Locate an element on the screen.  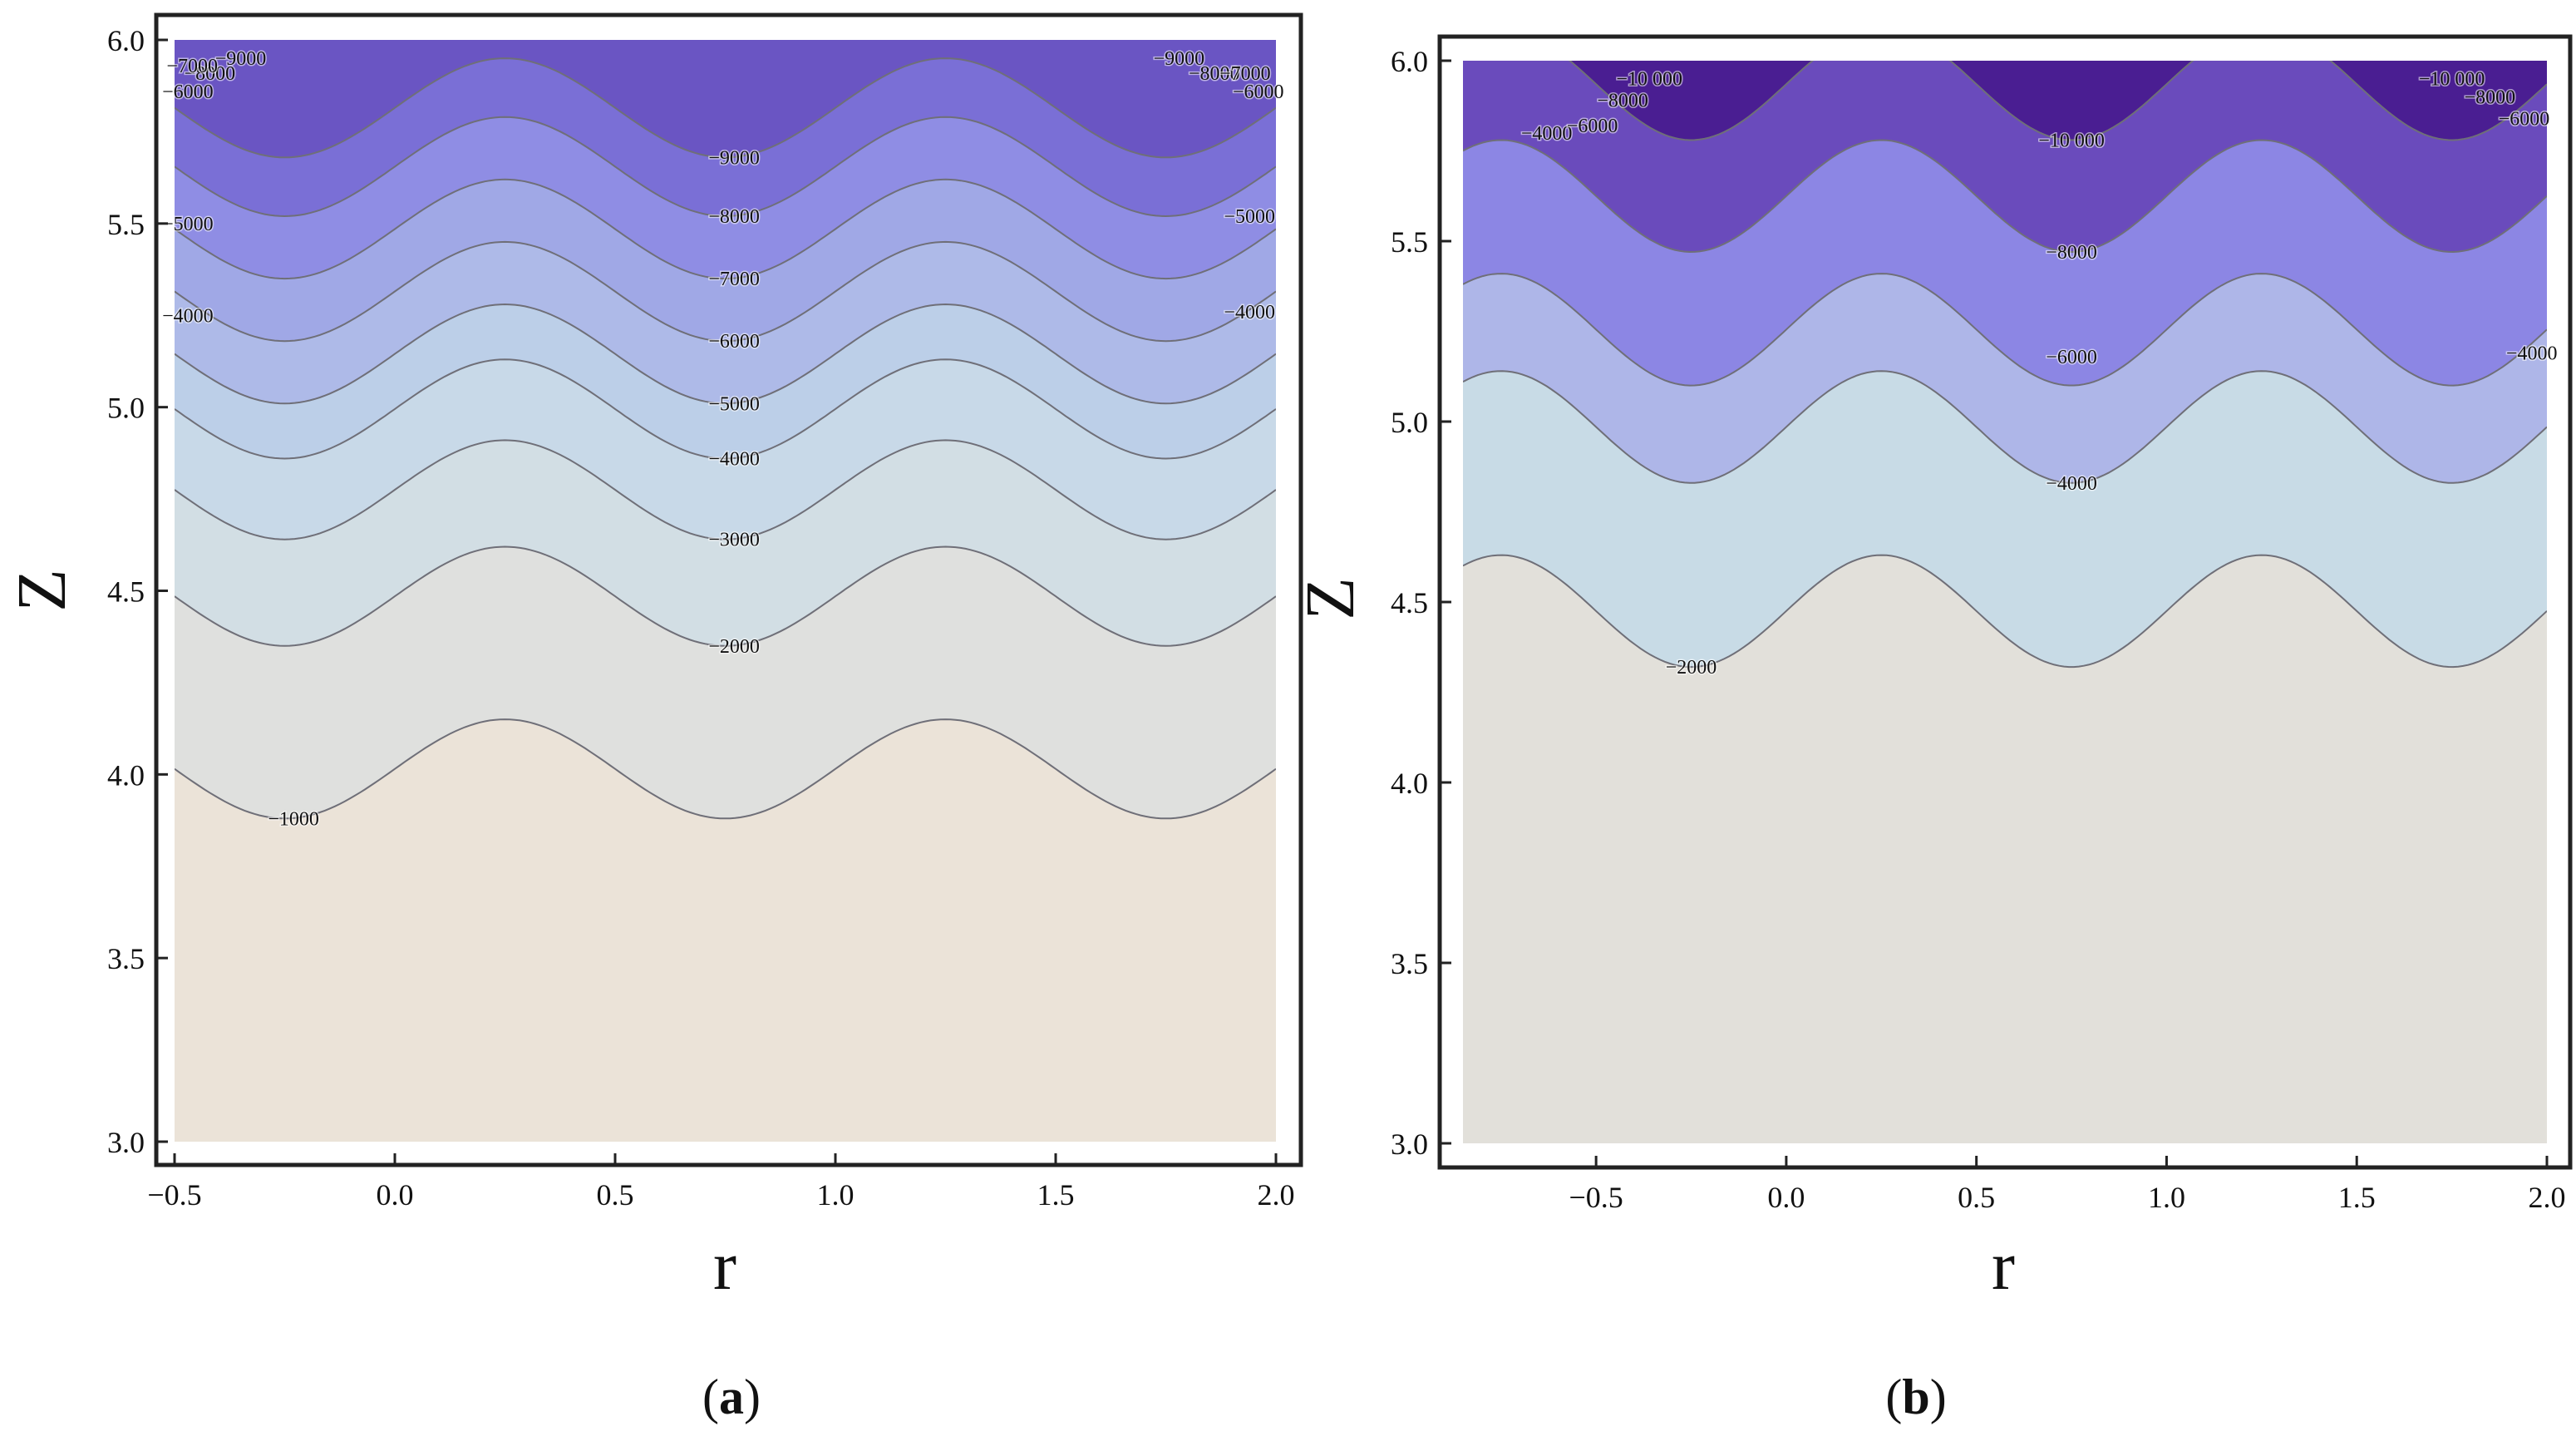
y-axis-ticks-a: 3.0 3.5 4.0 4.5 5.0 5.5 6.0 is located at coordinates (137, 591).